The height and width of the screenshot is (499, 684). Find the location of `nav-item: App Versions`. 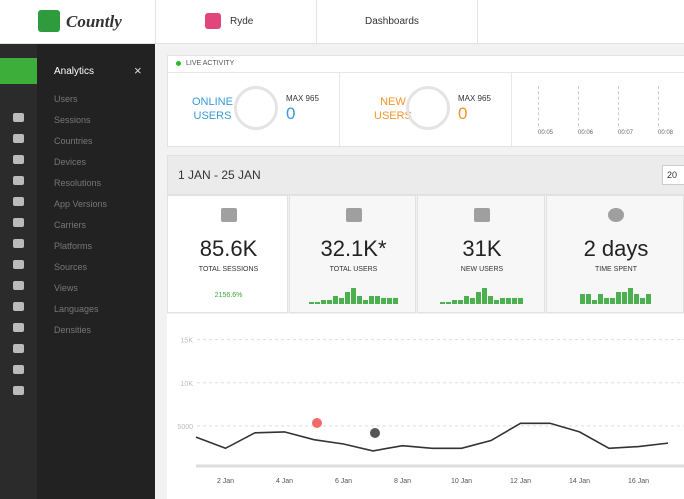

nav-item: App Versions is located at coordinates (81, 204).